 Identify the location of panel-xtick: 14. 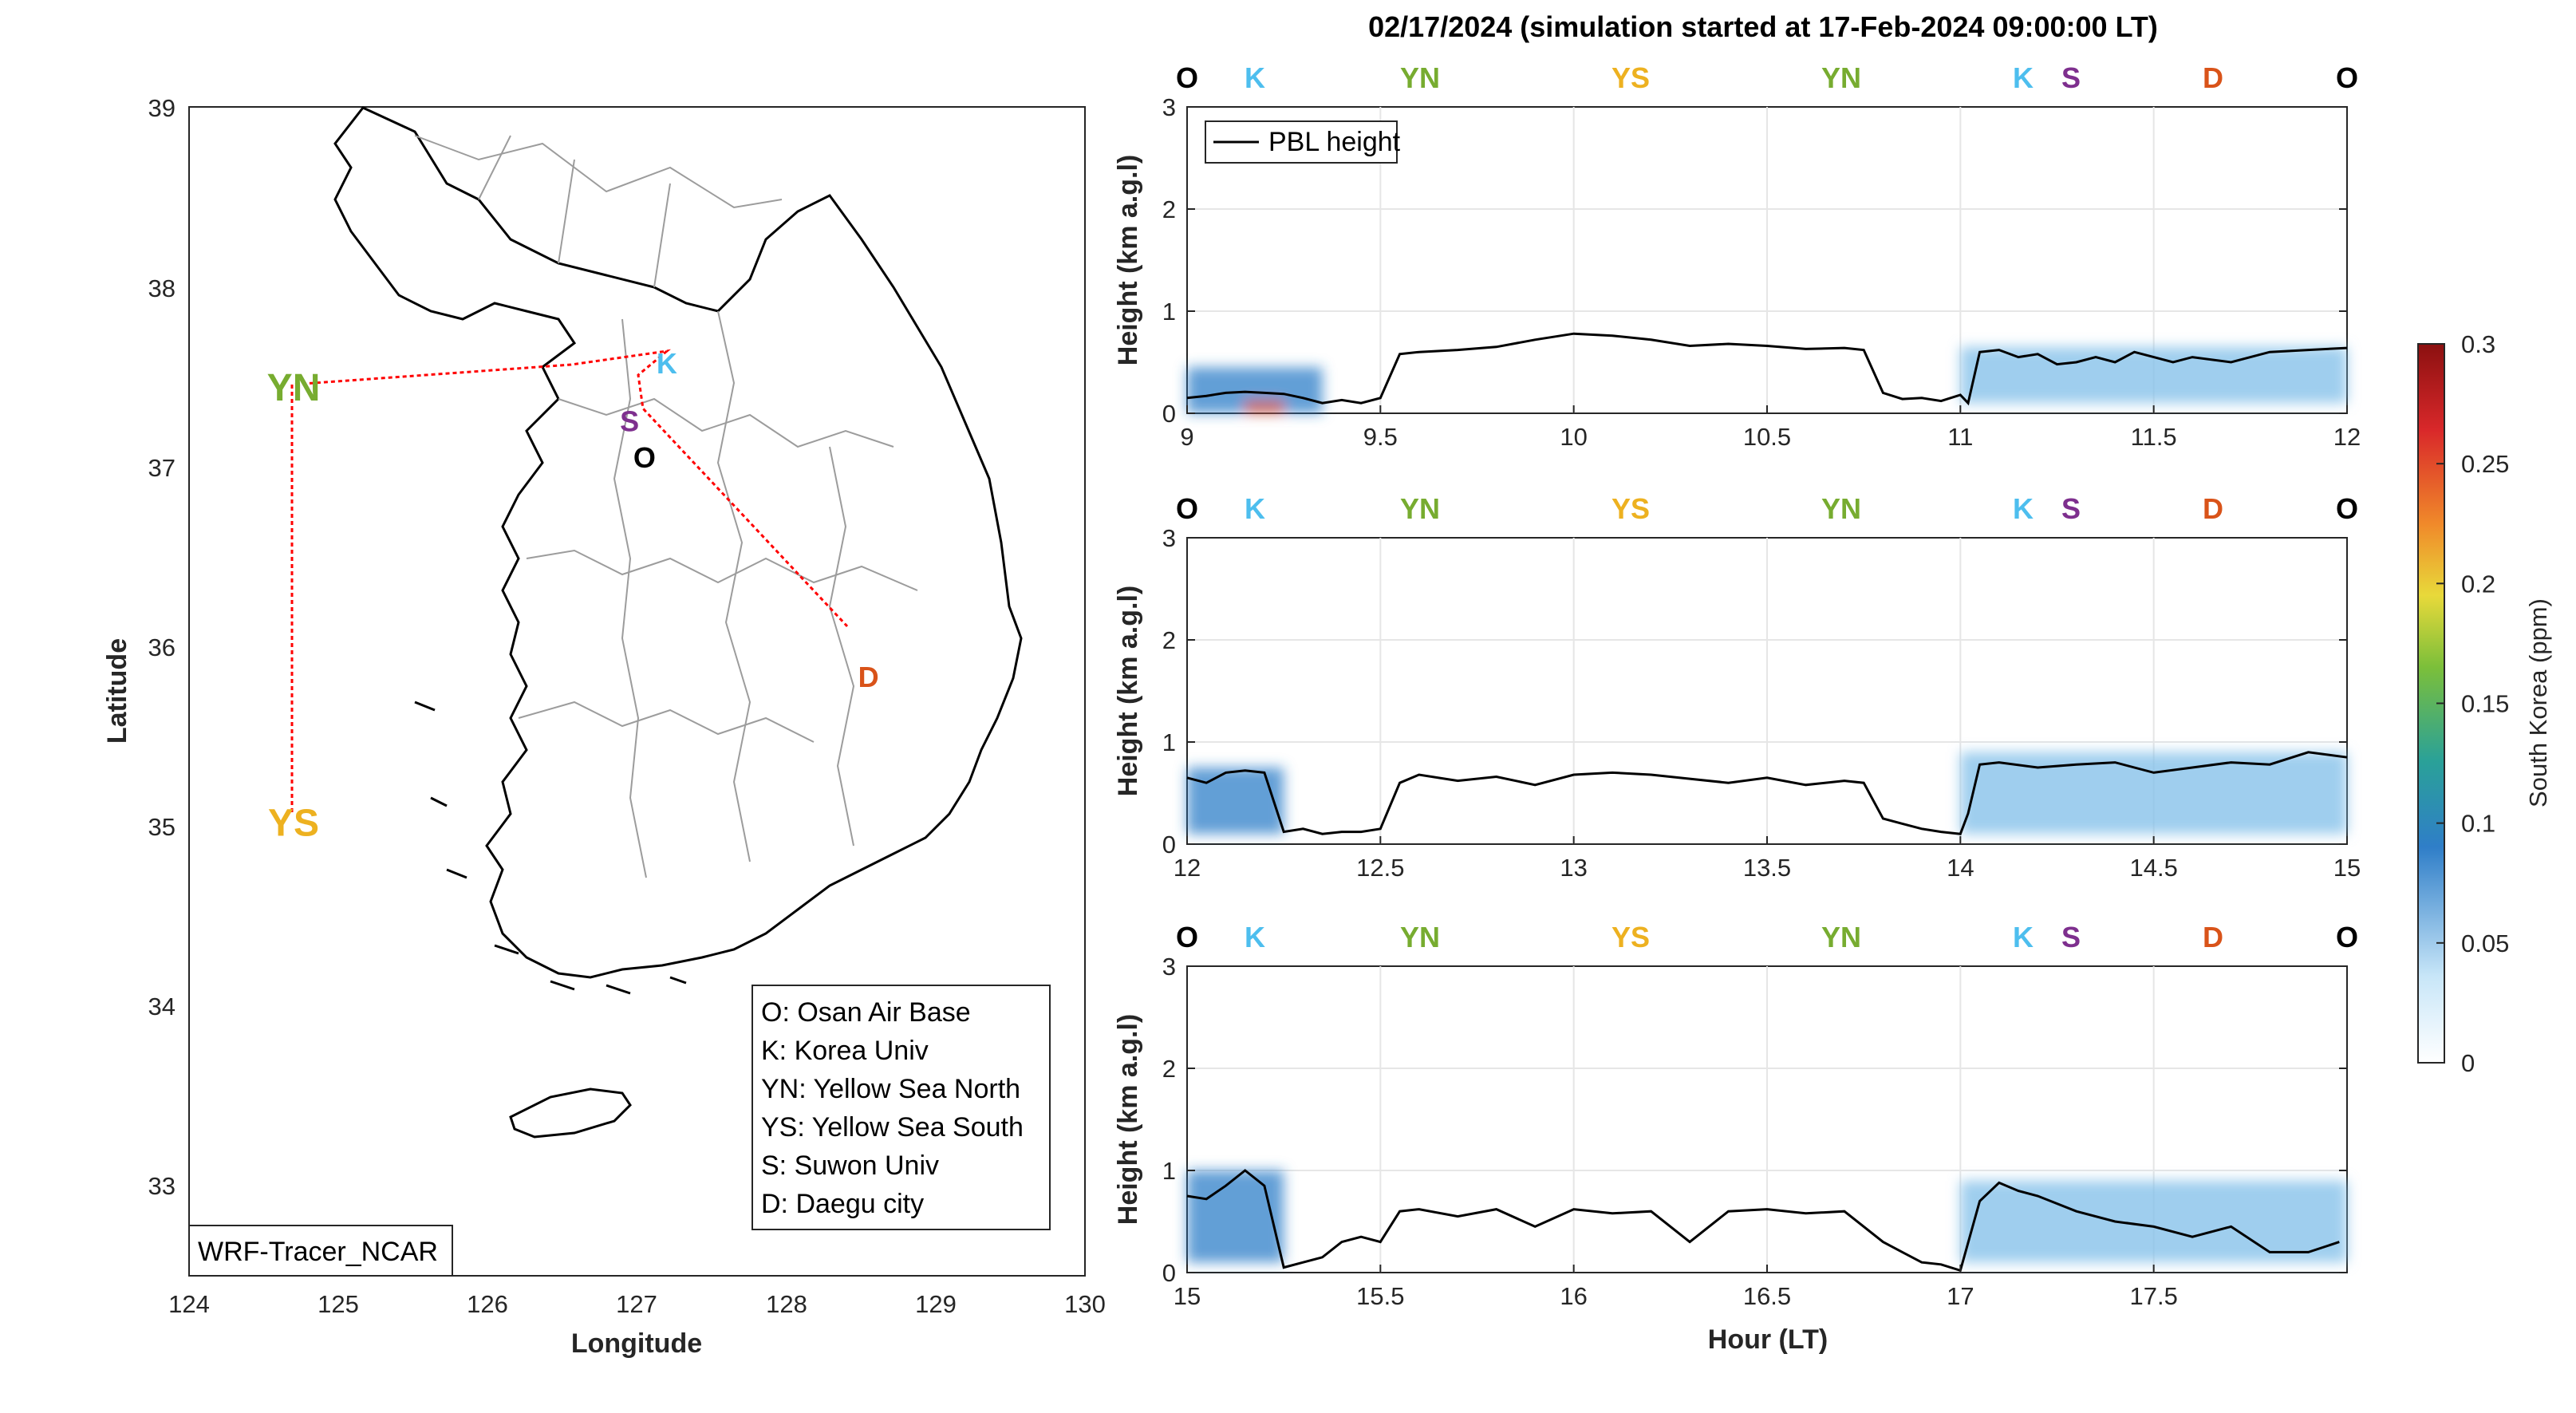
(1961, 868).